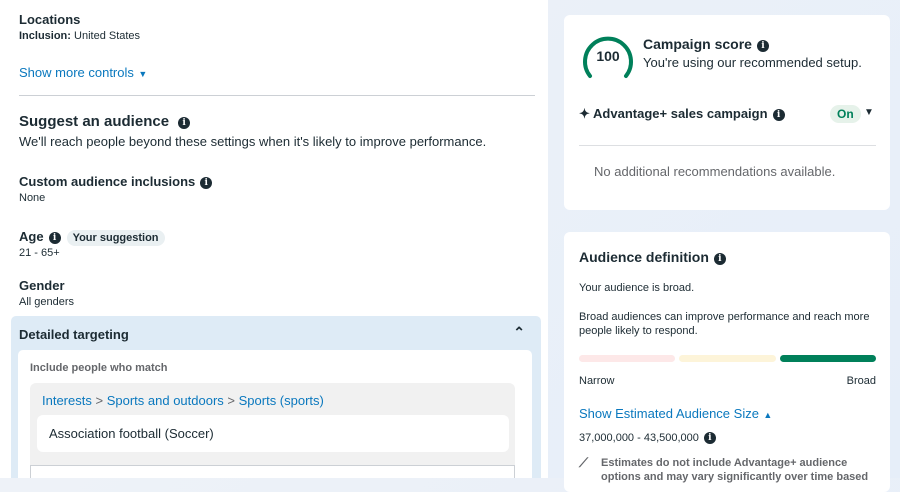 The image size is (900, 492). What do you see at coordinates (676, 413) in the screenshot?
I see `show-audience-size-link: Show Estimated Audience Size ▲` at bounding box center [676, 413].